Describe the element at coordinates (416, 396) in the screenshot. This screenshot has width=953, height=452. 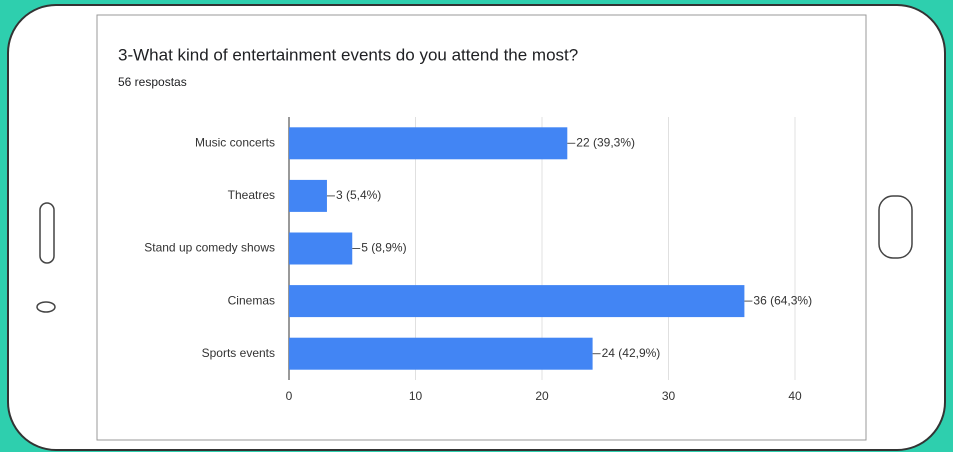
I see `x-tick-label: 10` at that location.